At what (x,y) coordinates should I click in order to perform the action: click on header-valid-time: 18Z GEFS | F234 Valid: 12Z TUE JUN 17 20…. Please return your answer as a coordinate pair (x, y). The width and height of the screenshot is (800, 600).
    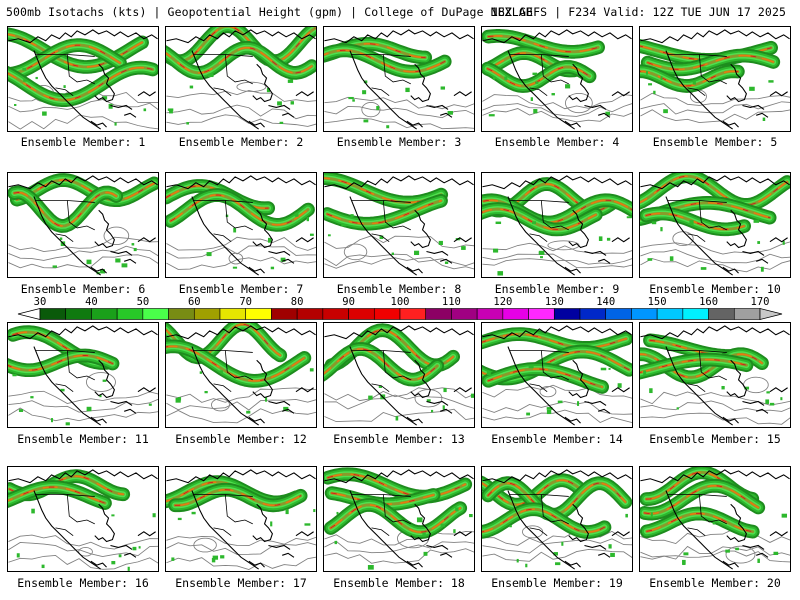
    Looking at the image, I should click on (638, 12).